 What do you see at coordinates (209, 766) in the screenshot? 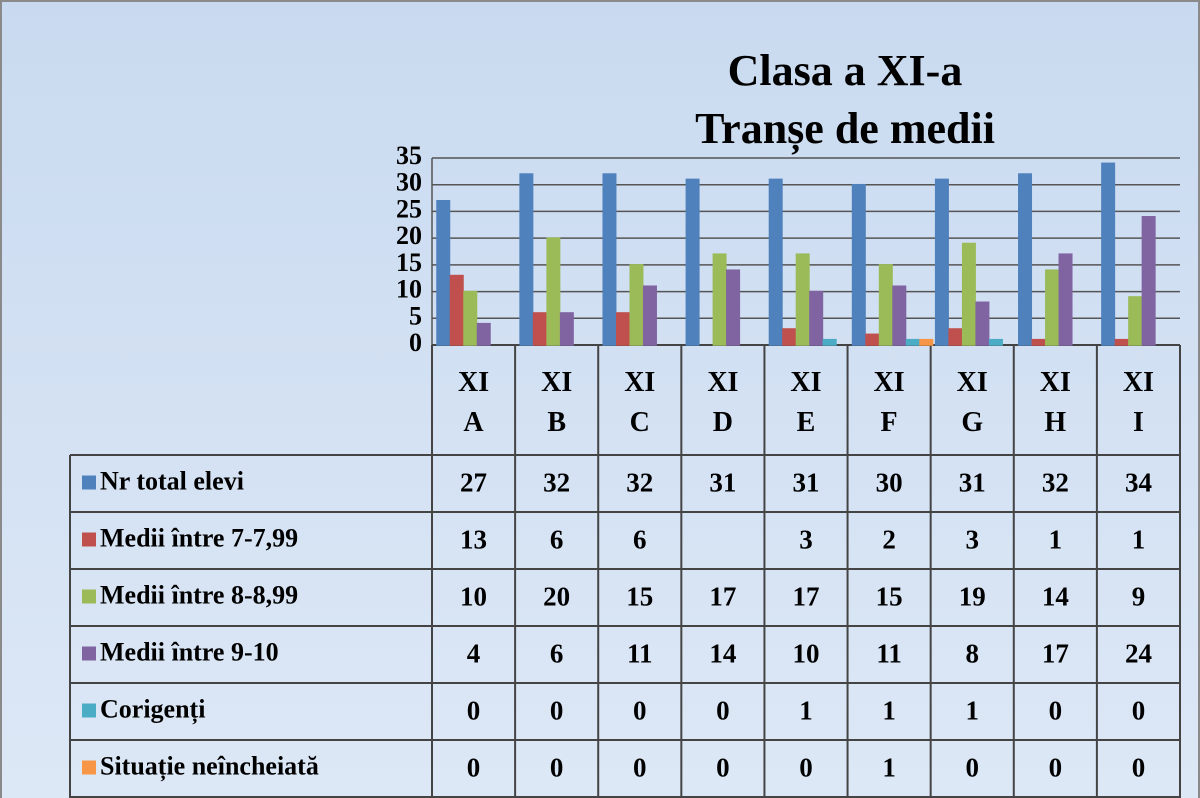
I see `legend-label: Situație neîncheiată` at bounding box center [209, 766].